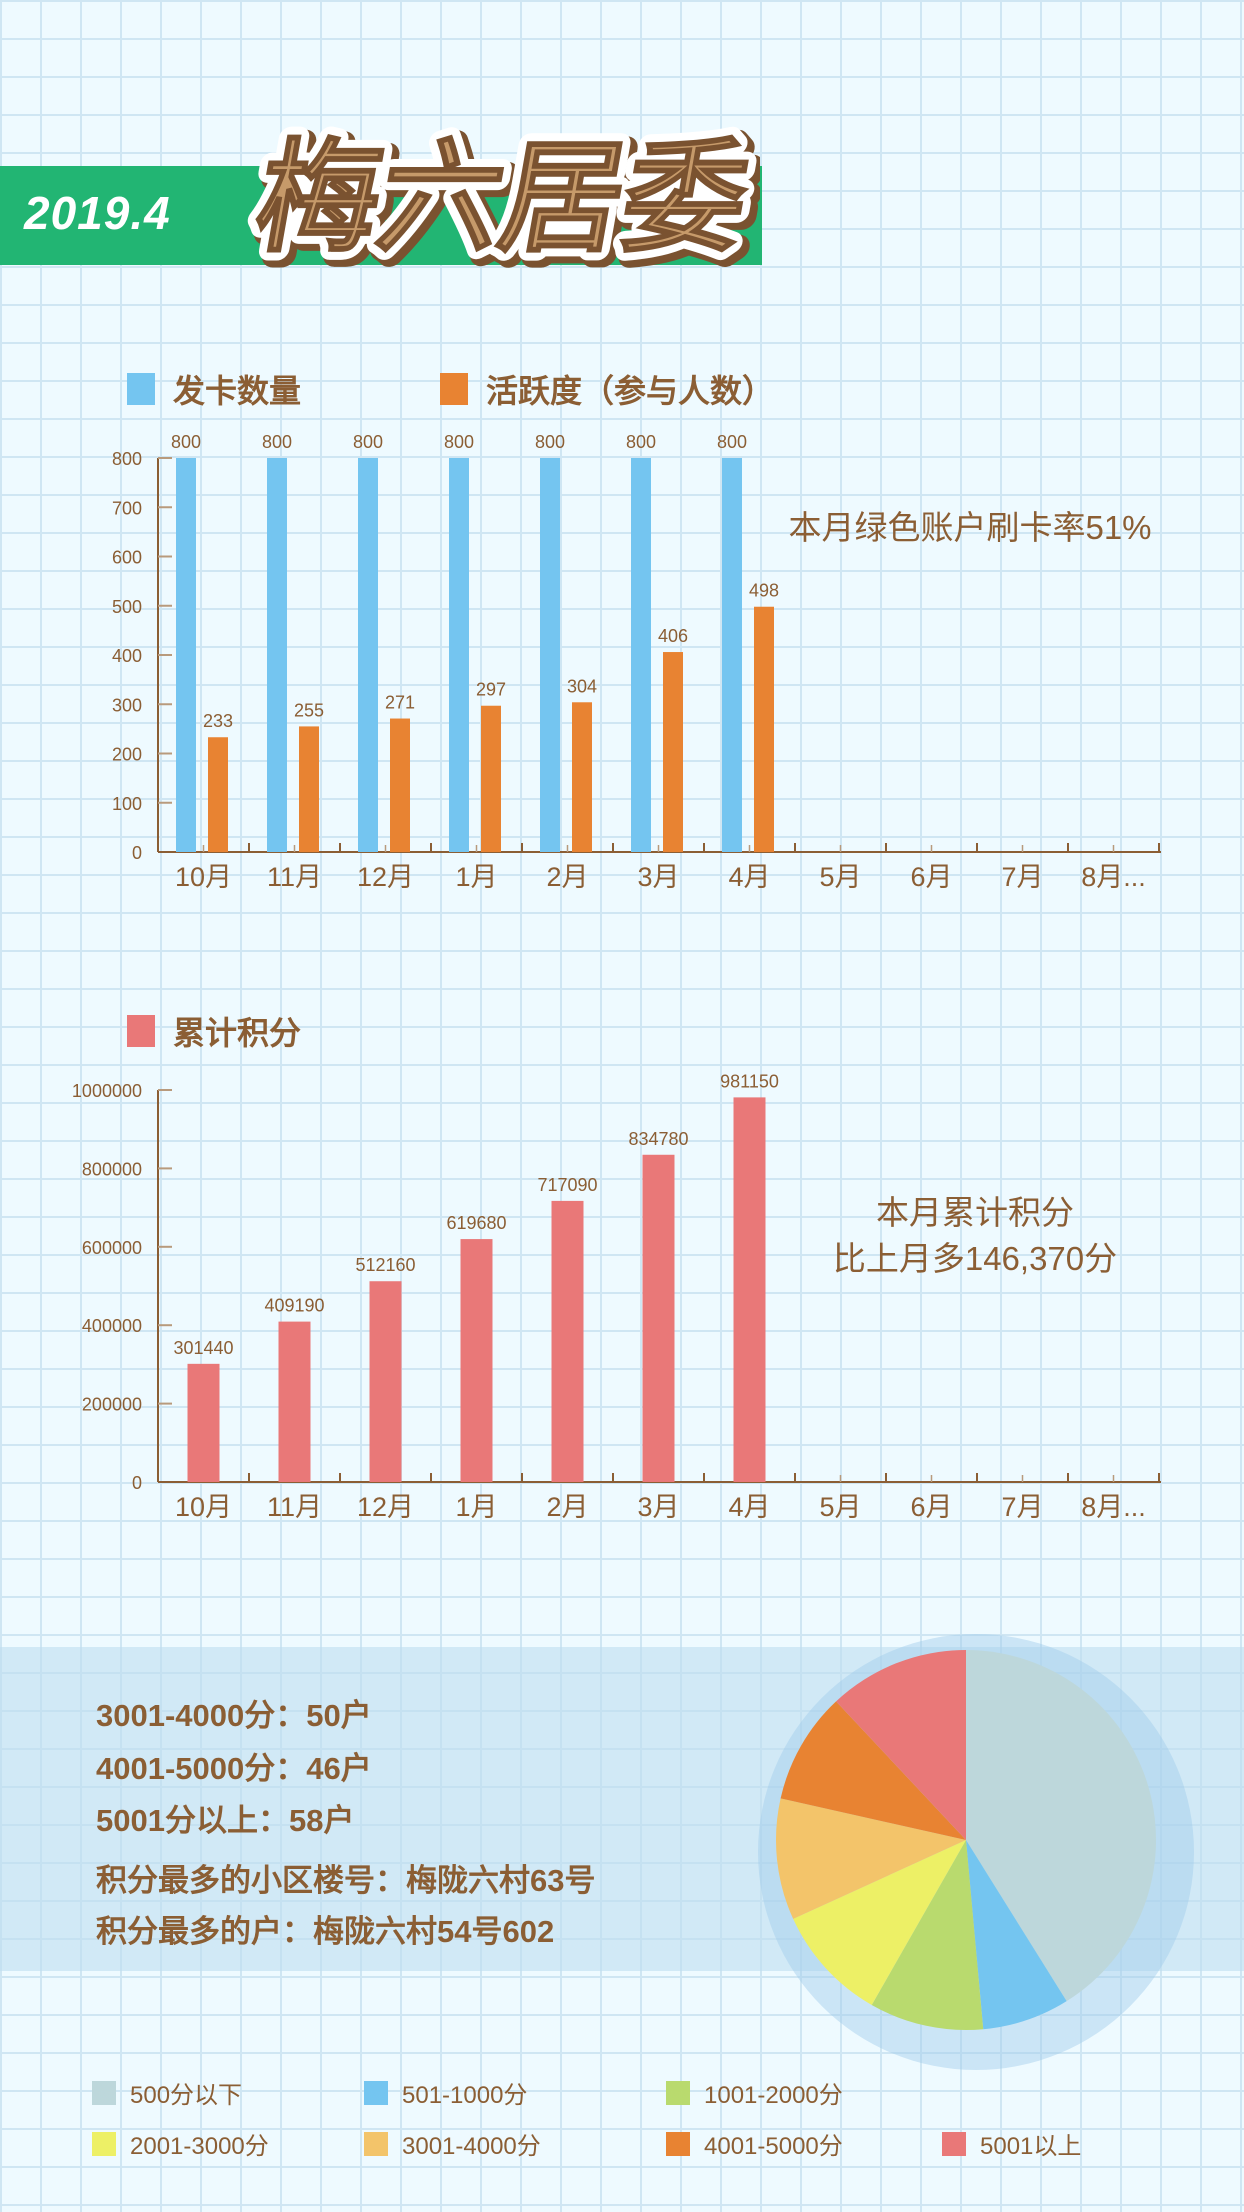 The height and width of the screenshot is (2212, 1244). Describe the element at coordinates (658, 877) in the screenshot. I see `x-tick-label: 3月` at that location.